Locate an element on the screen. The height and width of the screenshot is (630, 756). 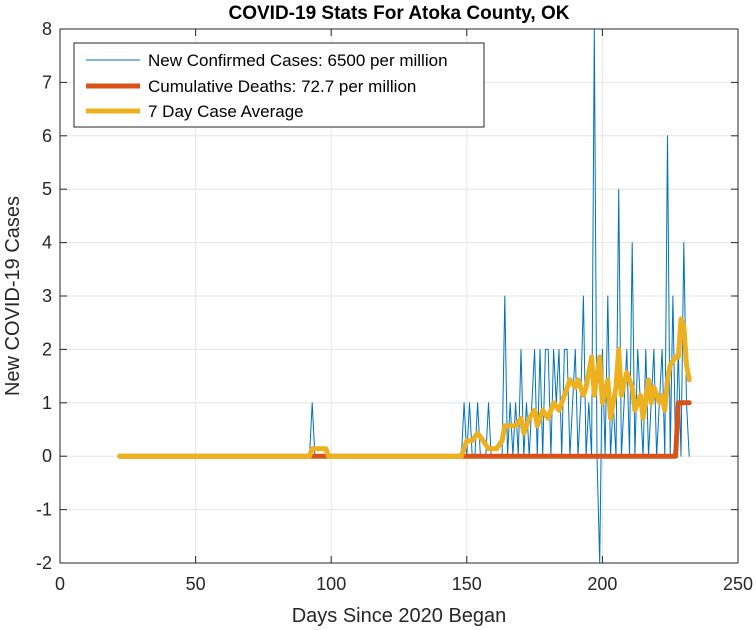
y-tick-label: -2 is located at coordinates (44, 563).